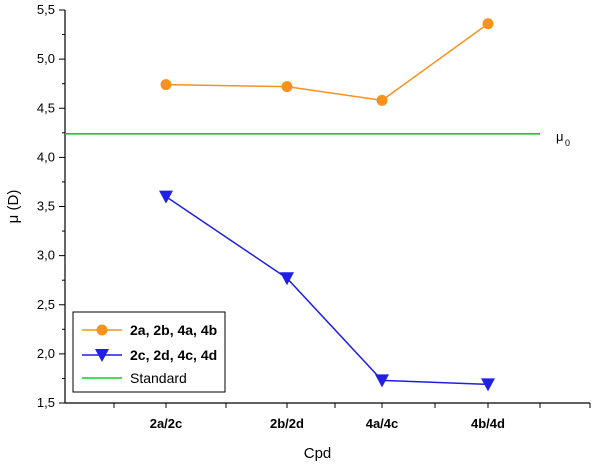 This screenshot has width=598, height=464. What do you see at coordinates (46, 353) in the screenshot?
I see `y-tick-label: 2,0` at bounding box center [46, 353].